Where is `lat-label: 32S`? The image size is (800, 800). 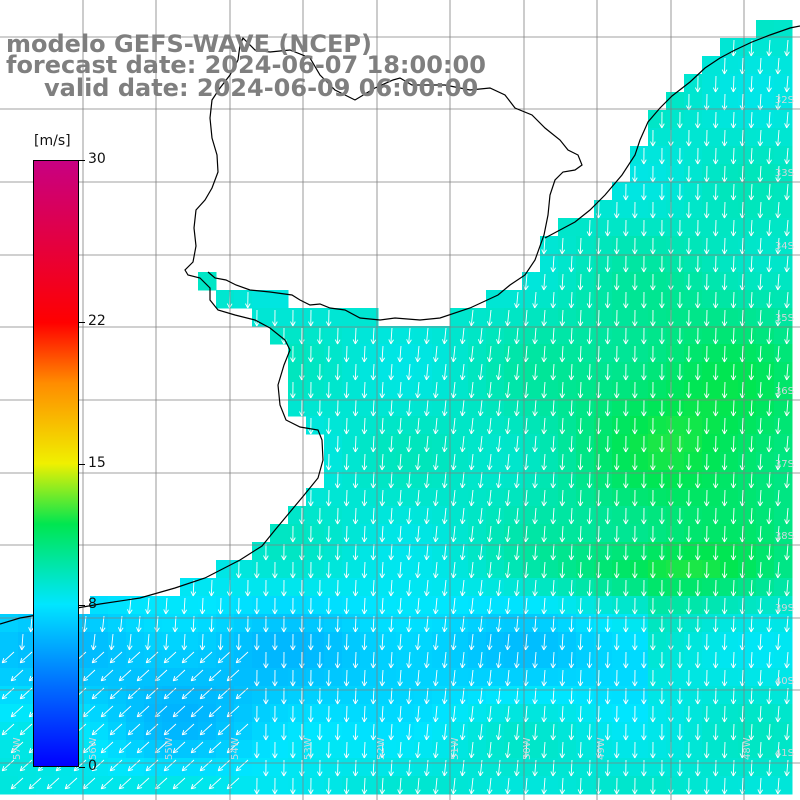
lat-label: 32S is located at coordinates (784, 100).